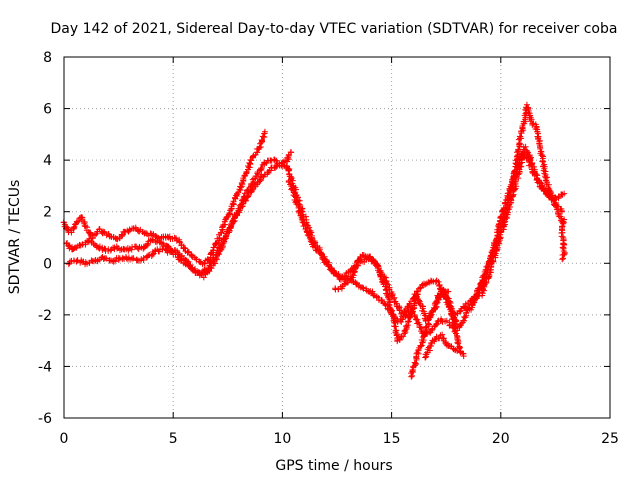 This screenshot has width=640, height=480. What do you see at coordinates (47, 161) in the screenshot?
I see `y-tick-label: 4` at bounding box center [47, 161].